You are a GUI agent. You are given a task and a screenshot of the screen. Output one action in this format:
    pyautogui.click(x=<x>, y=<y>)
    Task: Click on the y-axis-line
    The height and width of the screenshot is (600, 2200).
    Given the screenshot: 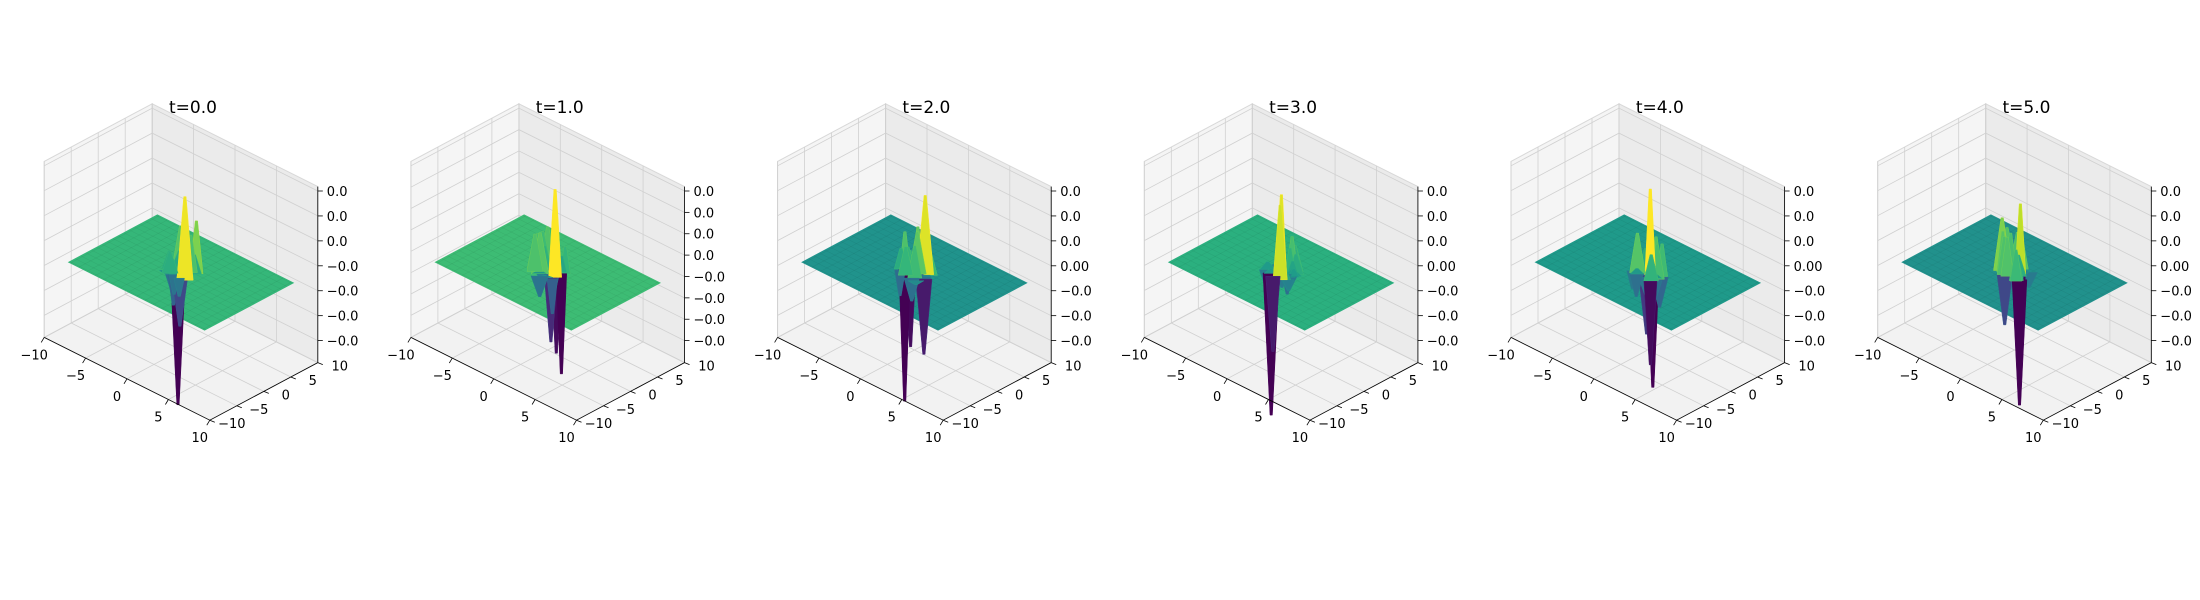 What is the action you would take?
    pyautogui.click(x=997, y=391)
    